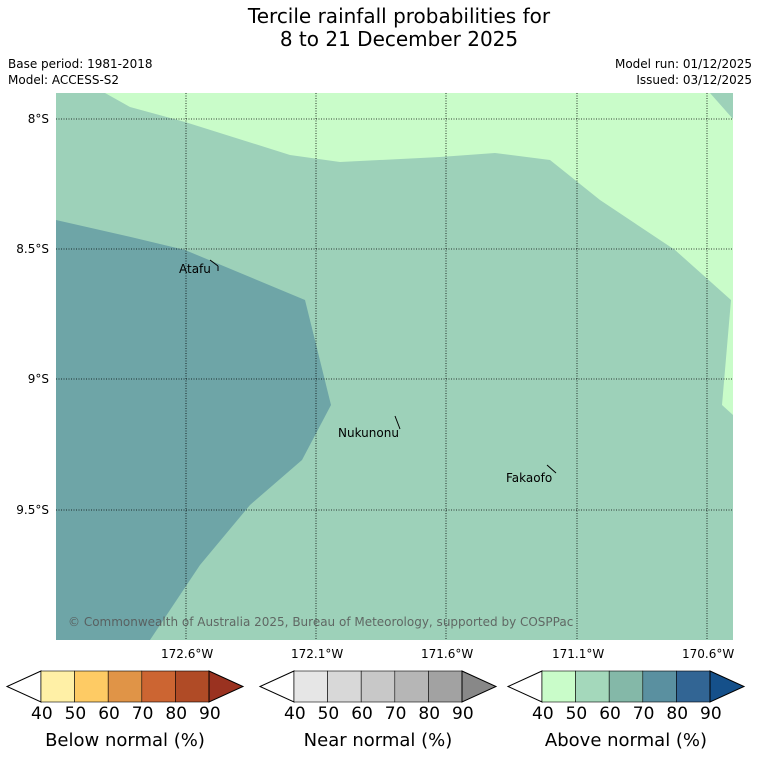  I want to click on place-atafu: Atafu, so click(195, 269).